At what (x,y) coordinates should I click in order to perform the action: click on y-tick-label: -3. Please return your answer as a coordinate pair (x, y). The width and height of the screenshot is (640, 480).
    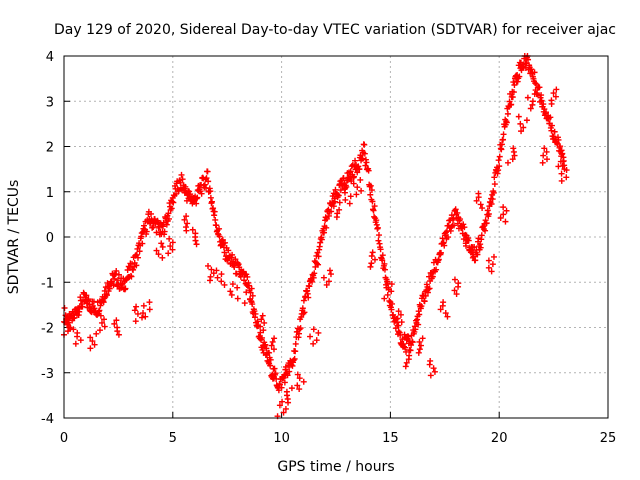
    Looking at the image, I should click on (47, 374).